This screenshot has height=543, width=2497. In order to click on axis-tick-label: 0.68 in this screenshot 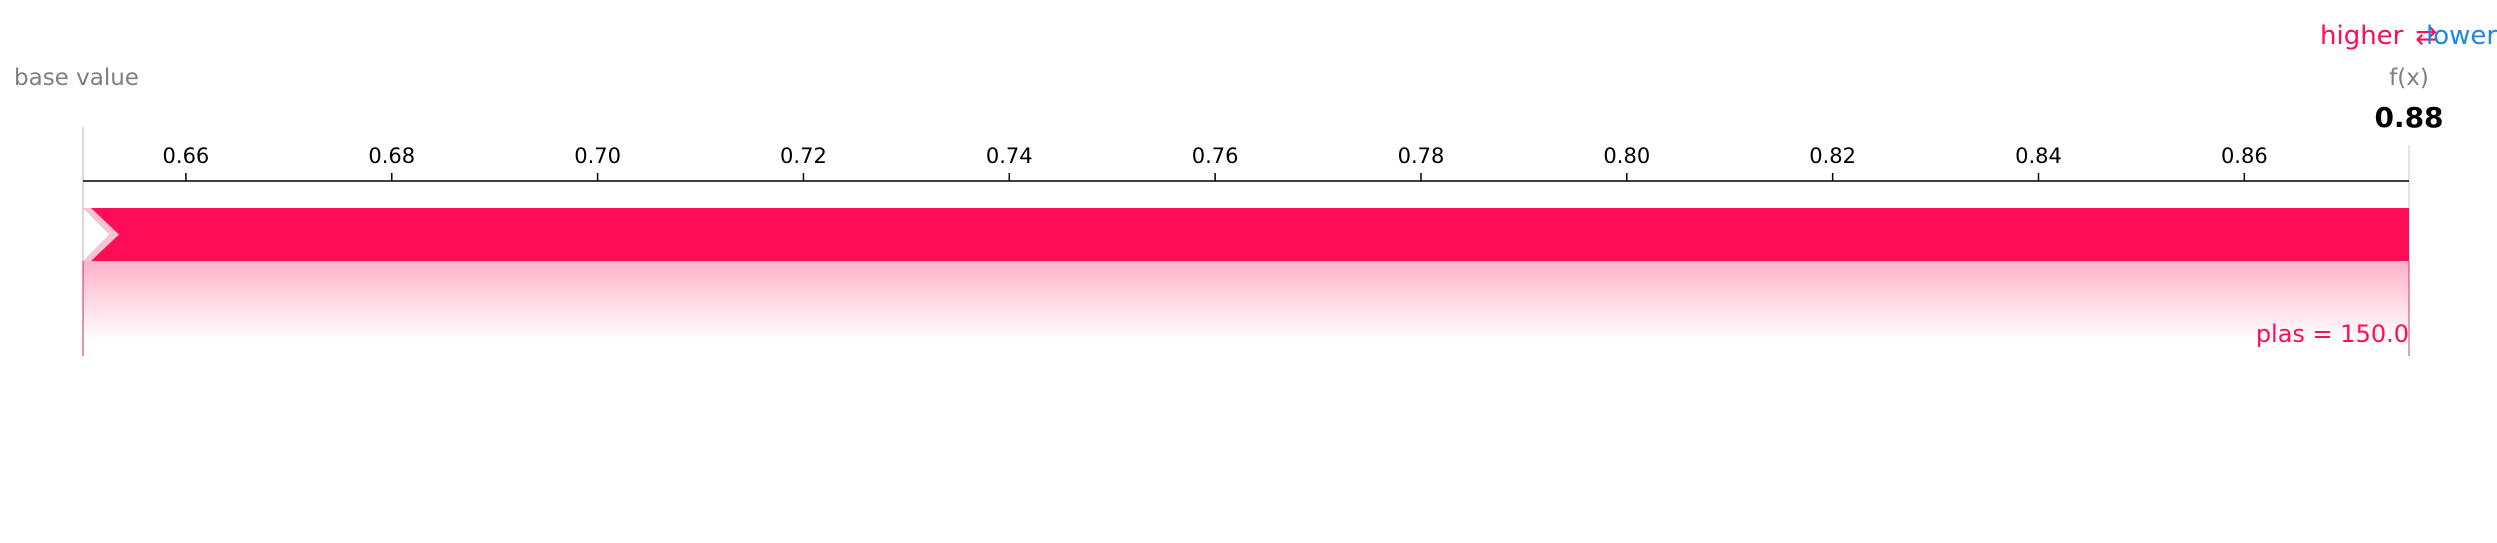, I will do `click(391, 156)`.